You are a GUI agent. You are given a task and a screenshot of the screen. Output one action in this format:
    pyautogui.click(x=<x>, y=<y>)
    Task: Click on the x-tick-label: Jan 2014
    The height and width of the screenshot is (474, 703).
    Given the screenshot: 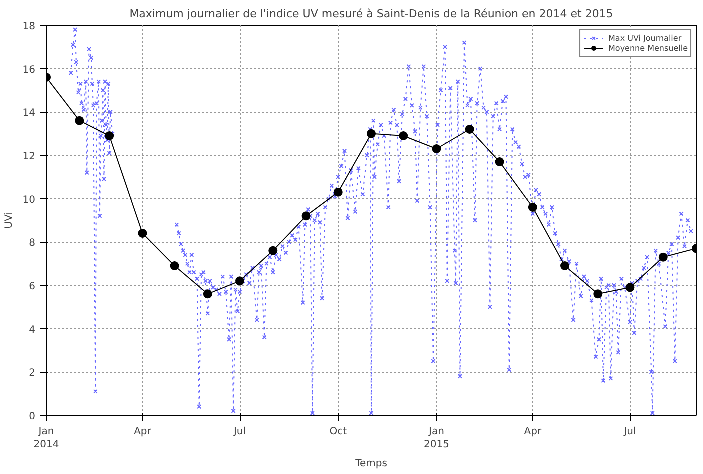 What is the action you would take?
    pyautogui.click(x=47, y=438)
    